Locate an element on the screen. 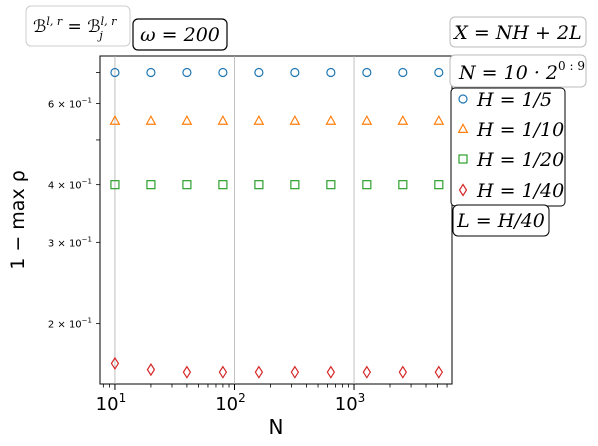 Image resolution: width=598 pixels, height=446 pixels. legend-label: H = 1/40 is located at coordinates (520, 191).